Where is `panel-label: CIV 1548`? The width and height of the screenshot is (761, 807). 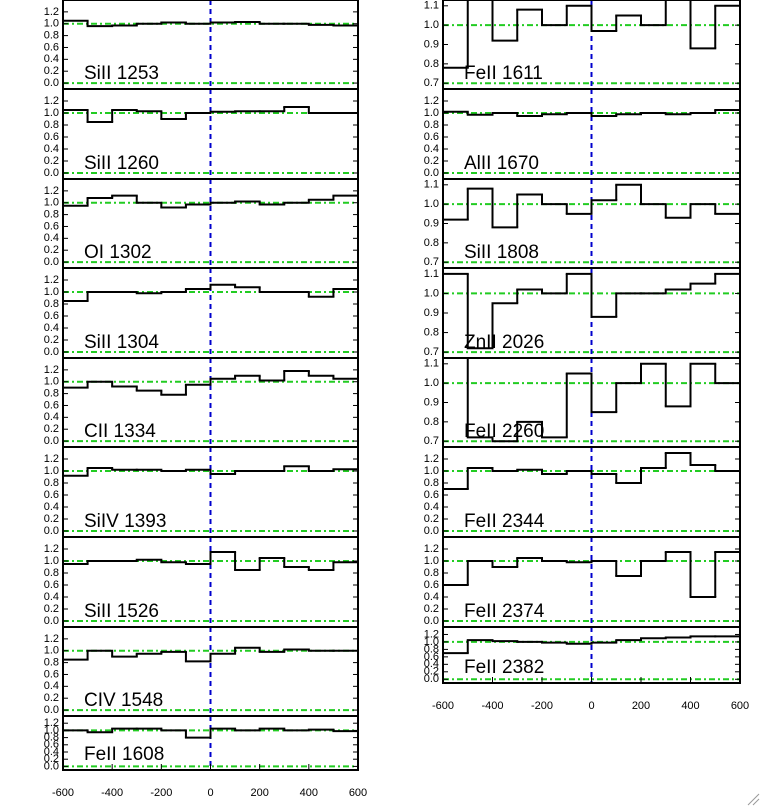
panel-label: CIV 1548 is located at coordinates (123, 700).